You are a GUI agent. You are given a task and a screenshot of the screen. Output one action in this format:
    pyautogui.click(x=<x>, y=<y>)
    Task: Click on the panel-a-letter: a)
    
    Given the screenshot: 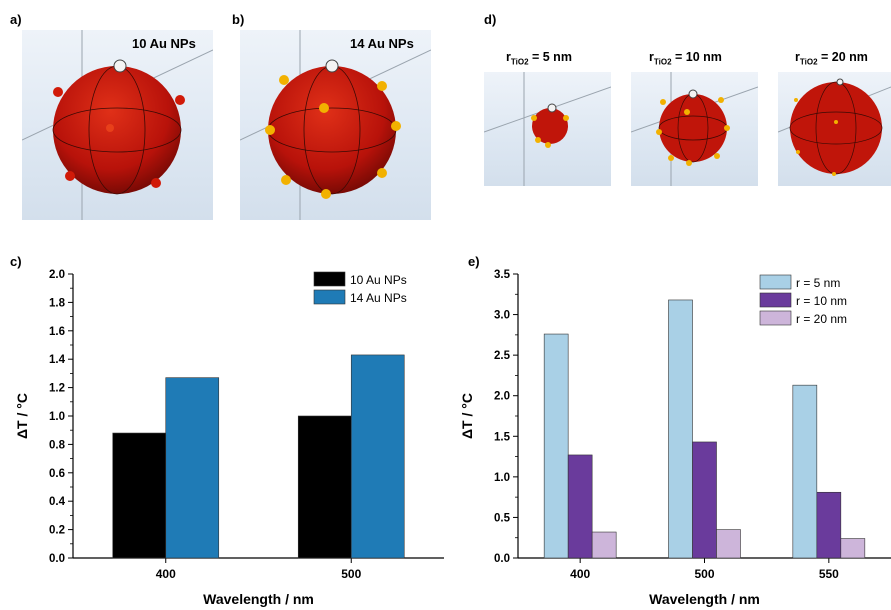 What is the action you would take?
    pyautogui.click(x=16, y=19)
    